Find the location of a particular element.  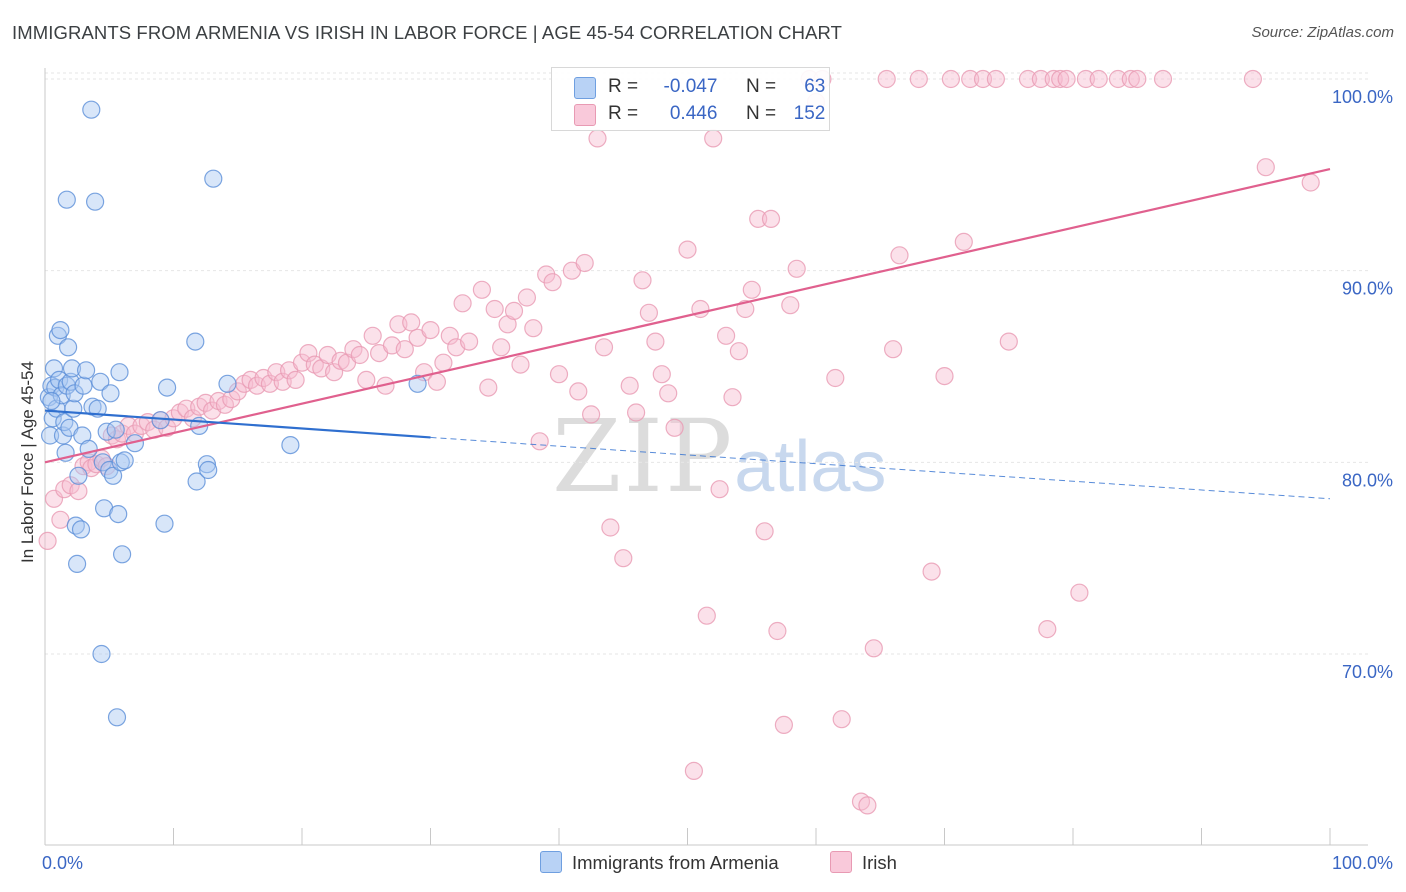

x-tick-label: 0.0% is located at coordinates (62, 863).